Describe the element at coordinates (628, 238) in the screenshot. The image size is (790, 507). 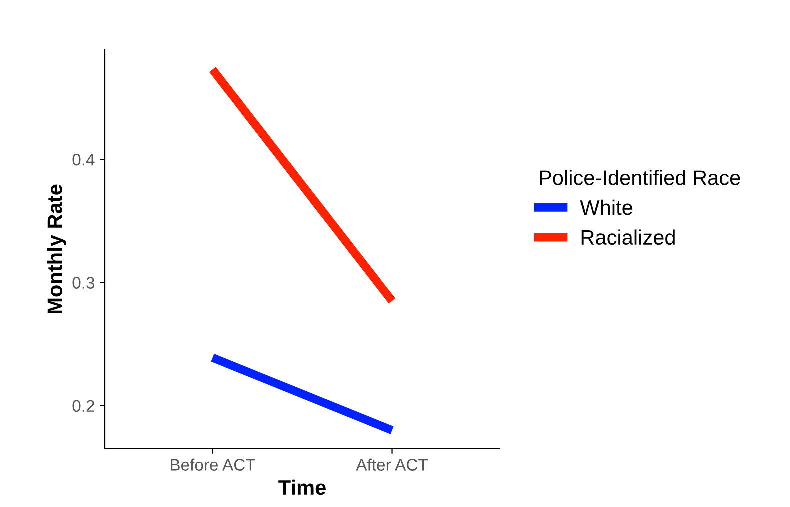
I see `legend-label: Racialized` at that location.